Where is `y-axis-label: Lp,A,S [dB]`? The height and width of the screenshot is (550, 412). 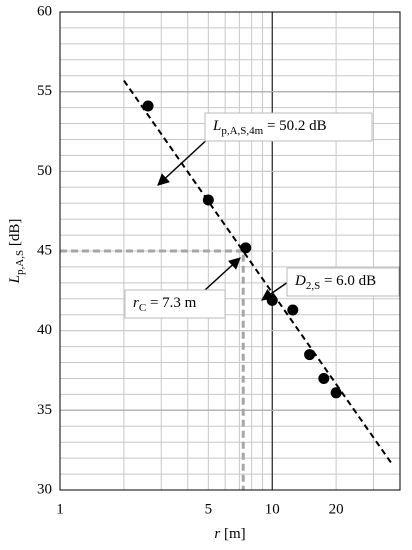
y-axis-label: Lp,A,S [dB] is located at coordinates (16, 252).